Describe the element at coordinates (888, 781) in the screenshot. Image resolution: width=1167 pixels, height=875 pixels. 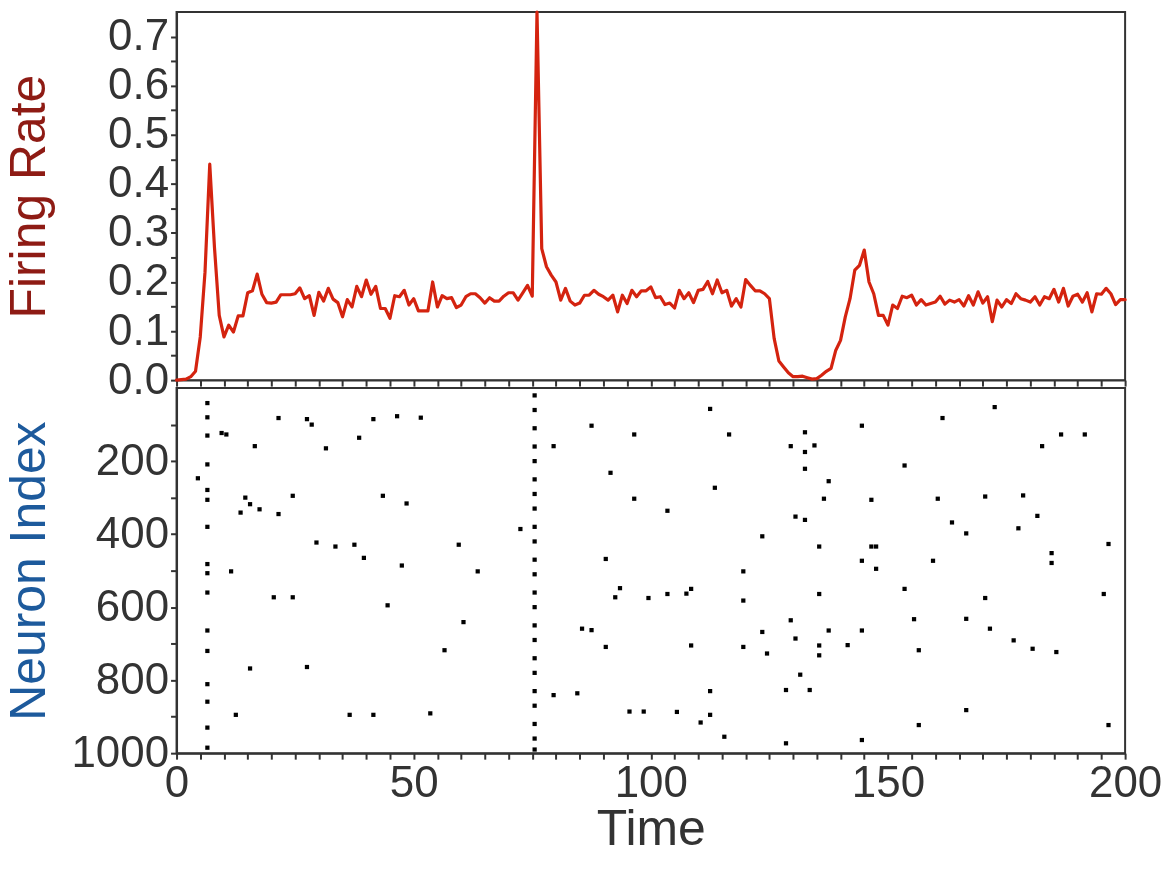
I see `x-tick-label: 150` at that location.